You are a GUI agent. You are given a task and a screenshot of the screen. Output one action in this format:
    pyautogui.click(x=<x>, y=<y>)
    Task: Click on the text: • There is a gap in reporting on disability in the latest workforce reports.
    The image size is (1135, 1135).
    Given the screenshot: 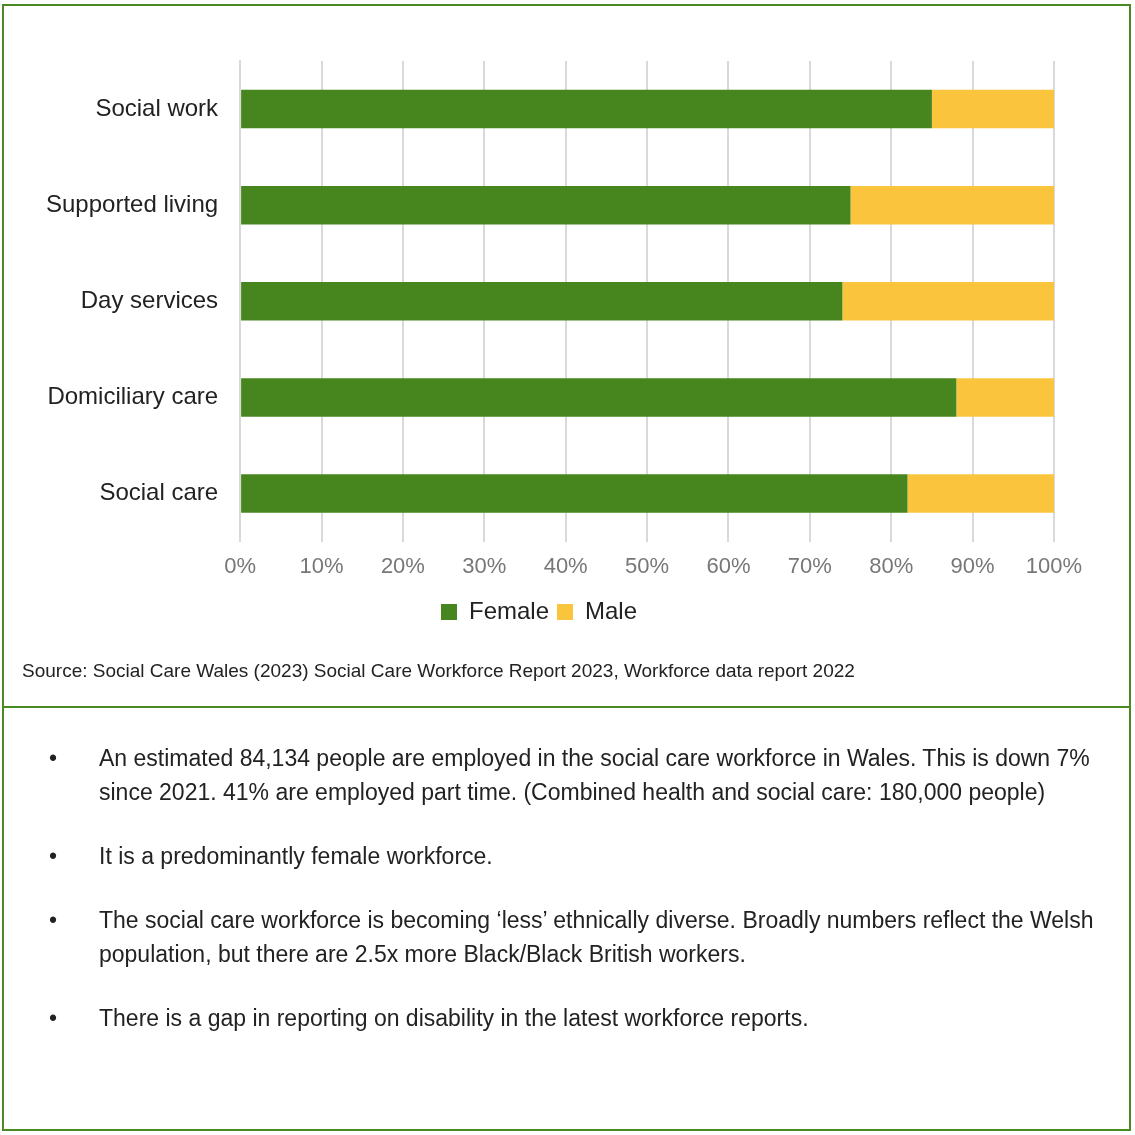 What is the action you would take?
    pyautogui.click(x=429, y=1018)
    